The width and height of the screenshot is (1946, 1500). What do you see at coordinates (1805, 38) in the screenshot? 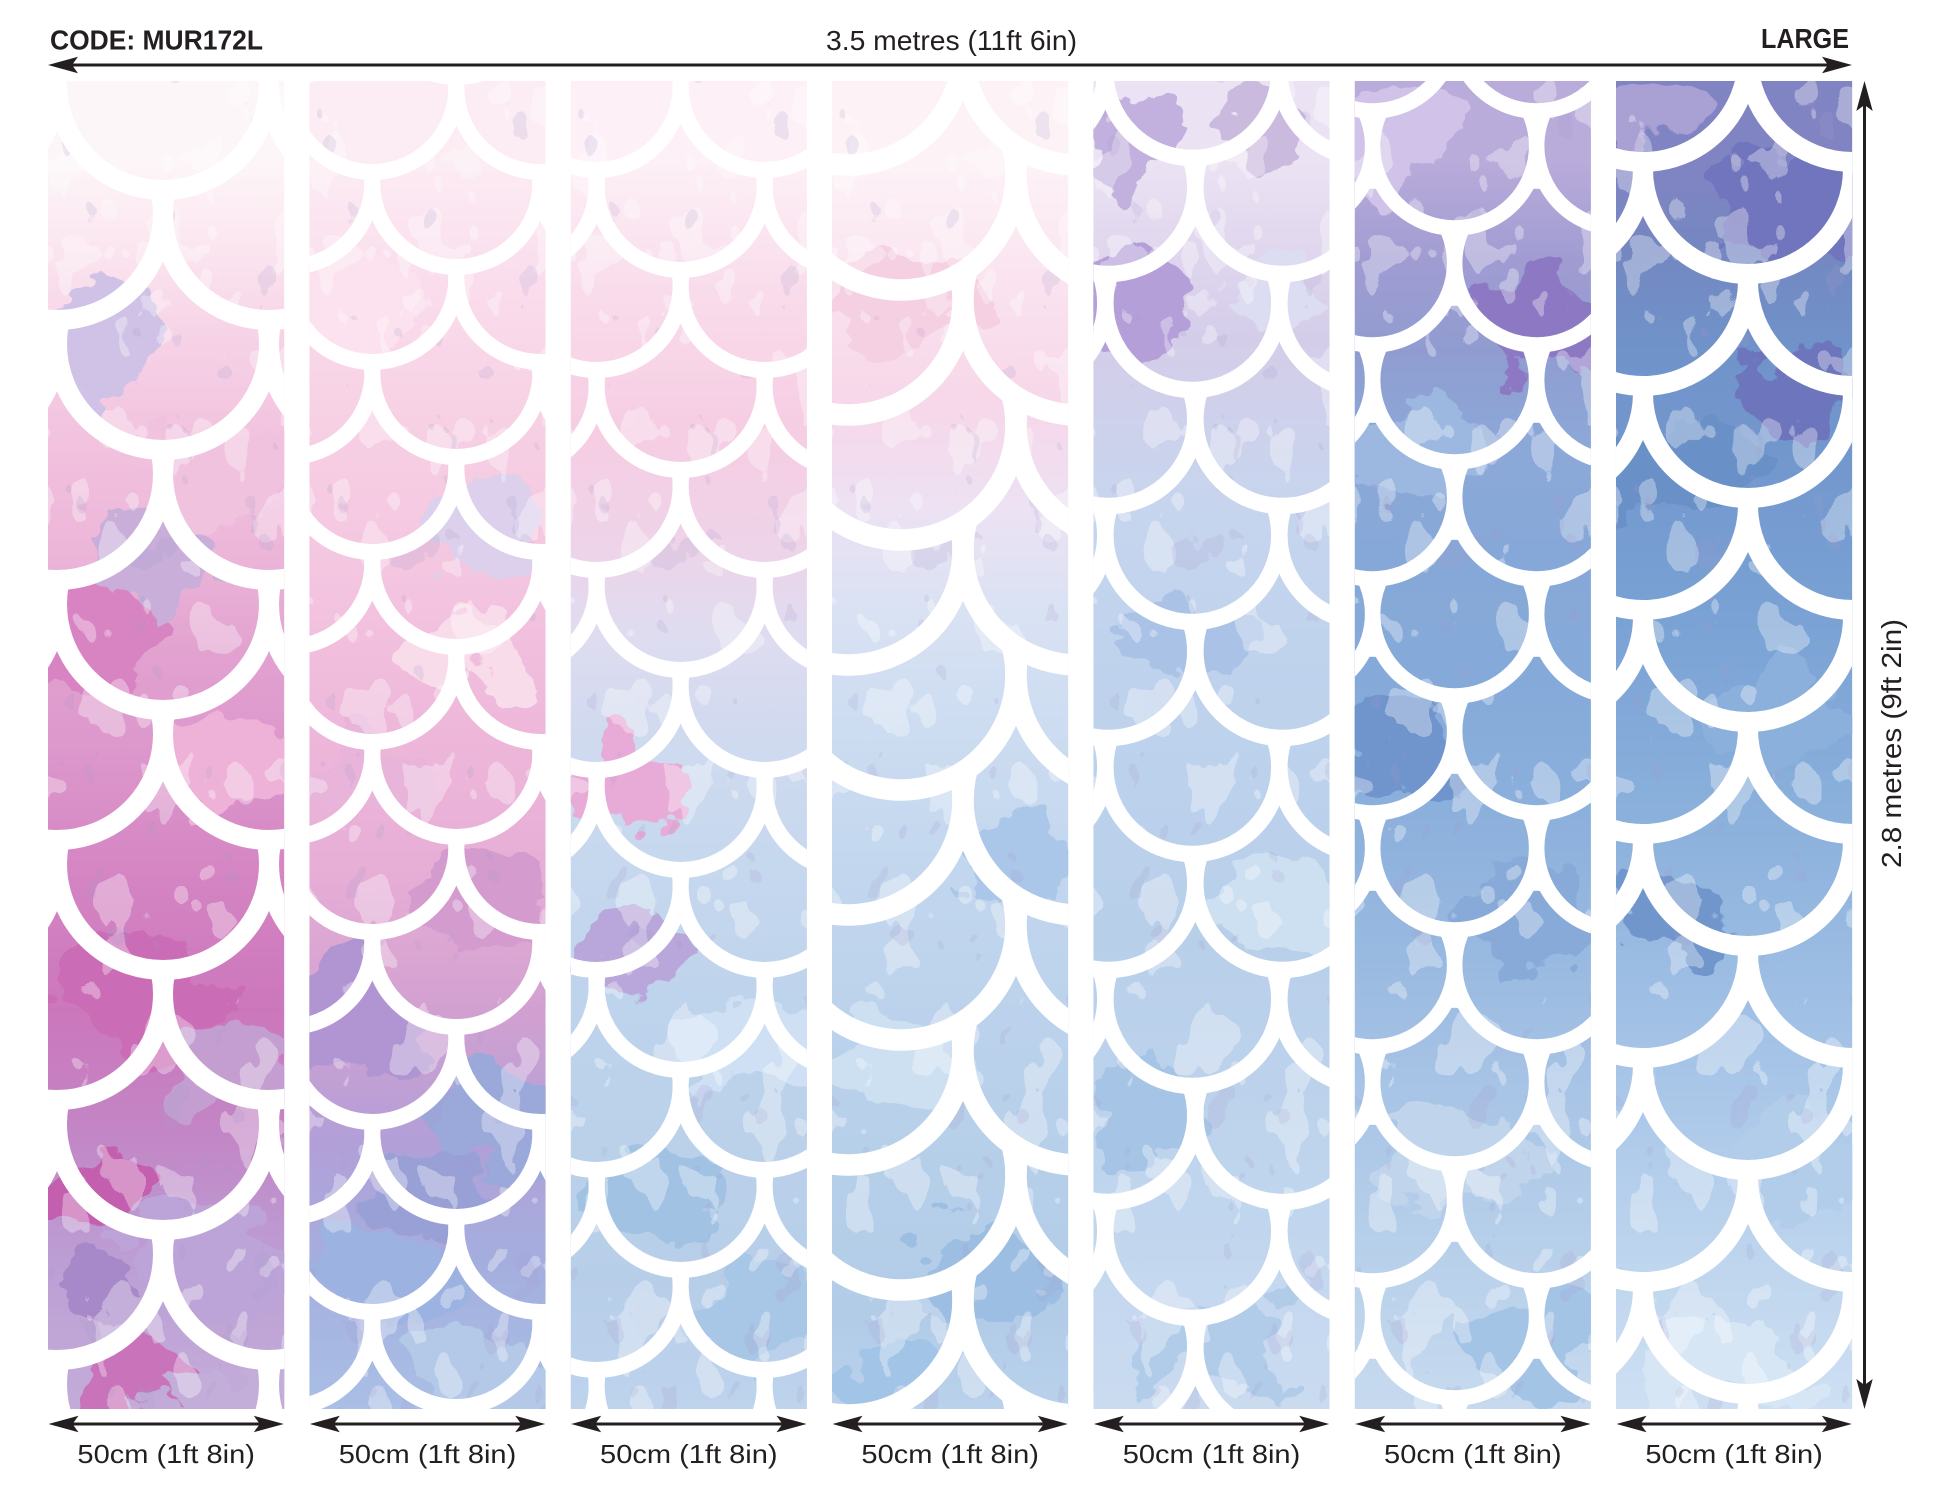
I see `svg-text: LARGE` at bounding box center [1805, 38].